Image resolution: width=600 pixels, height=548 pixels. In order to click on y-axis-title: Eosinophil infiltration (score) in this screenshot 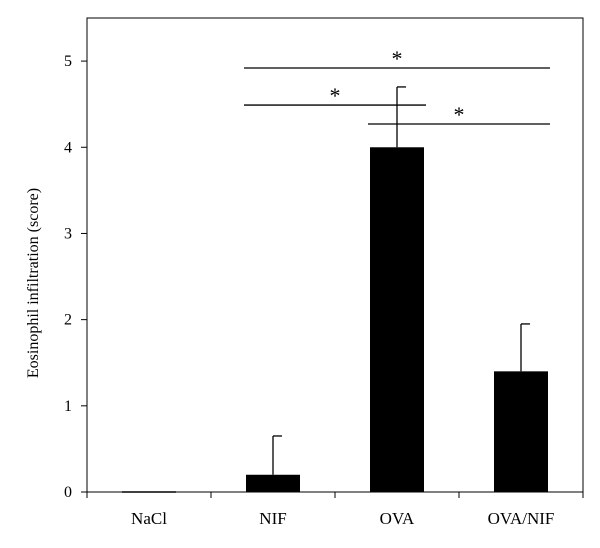, I will do `click(33, 283)`.